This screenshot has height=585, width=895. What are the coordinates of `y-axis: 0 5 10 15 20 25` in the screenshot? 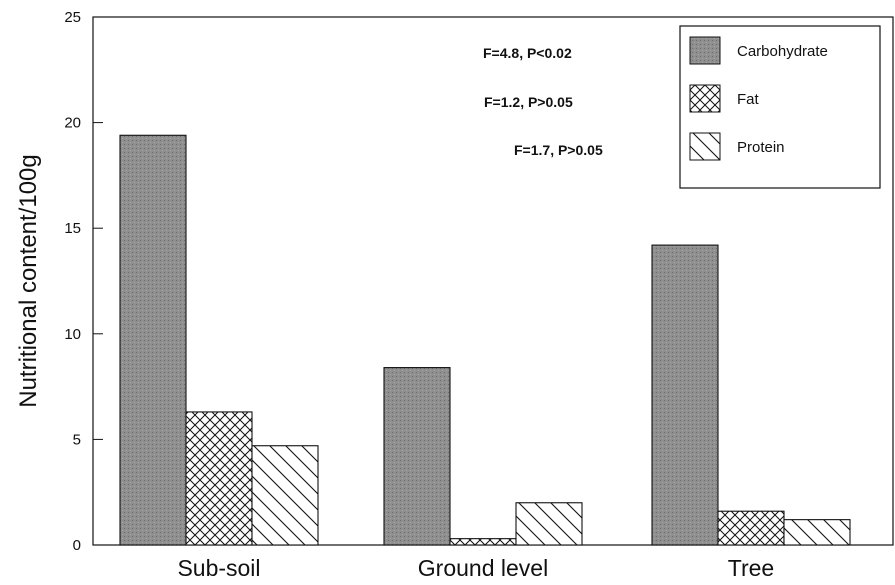 It's located at (83, 281).